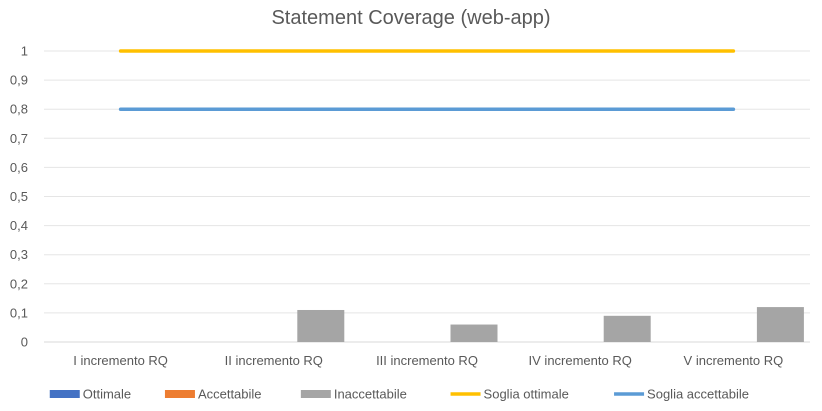 The width and height of the screenshot is (822, 411). Describe the element at coordinates (64, 394) in the screenshot. I see `legend-swatch-ottimale` at that location.